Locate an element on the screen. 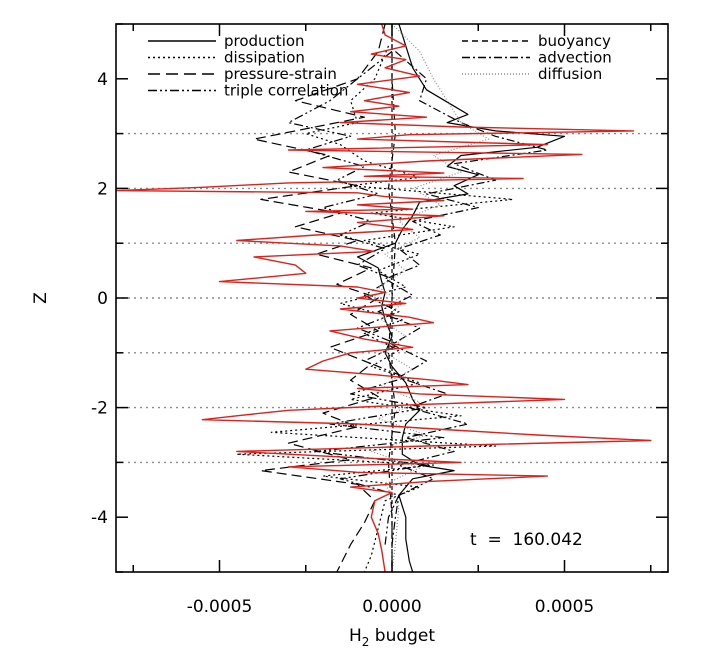 This screenshot has height=649, width=722. y-tick-label: 4 is located at coordinates (102, 80).